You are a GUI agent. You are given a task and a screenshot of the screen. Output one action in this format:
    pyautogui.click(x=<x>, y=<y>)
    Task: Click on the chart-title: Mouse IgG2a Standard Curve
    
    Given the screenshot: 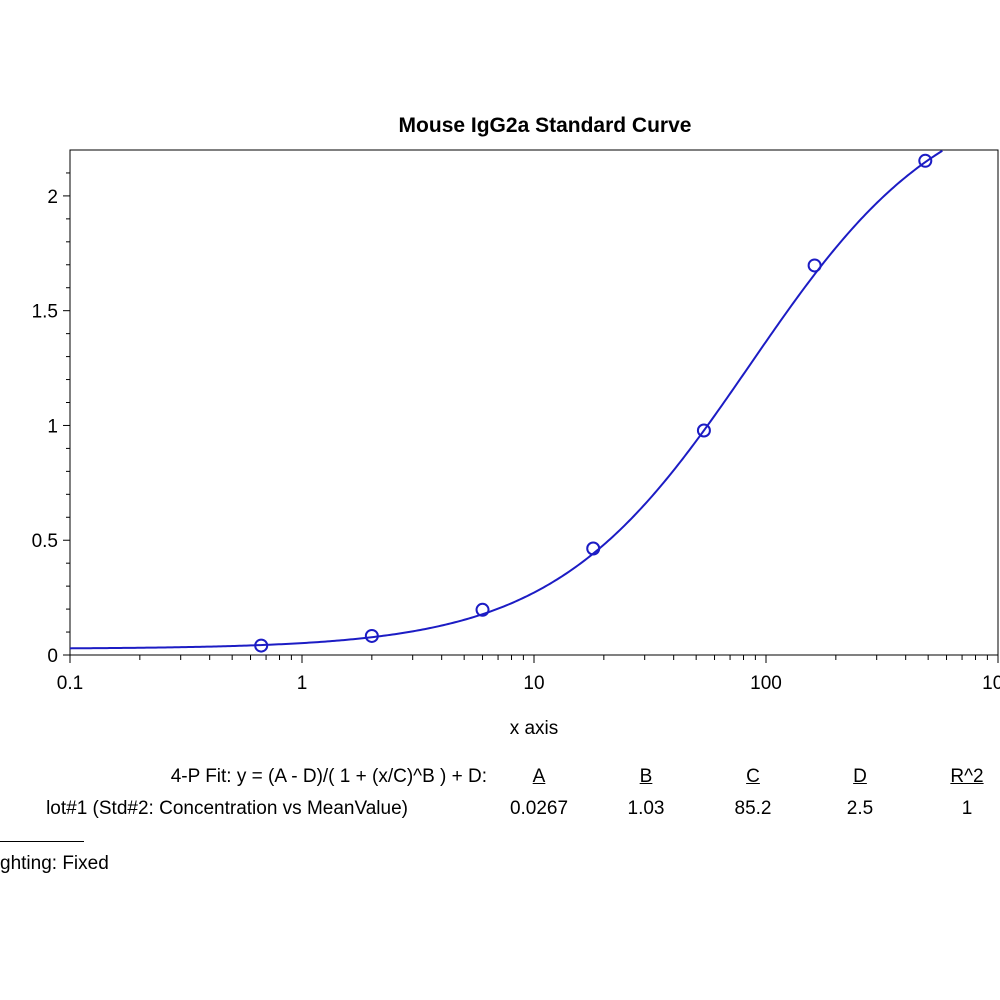 What is the action you would take?
    pyautogui.click(x=545, y=125)
    